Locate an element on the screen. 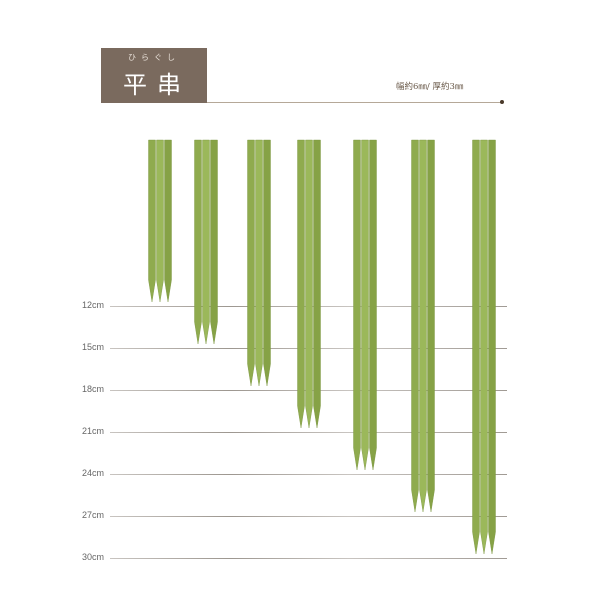  skewer-group-21cm is located at coordinates (309, 284).